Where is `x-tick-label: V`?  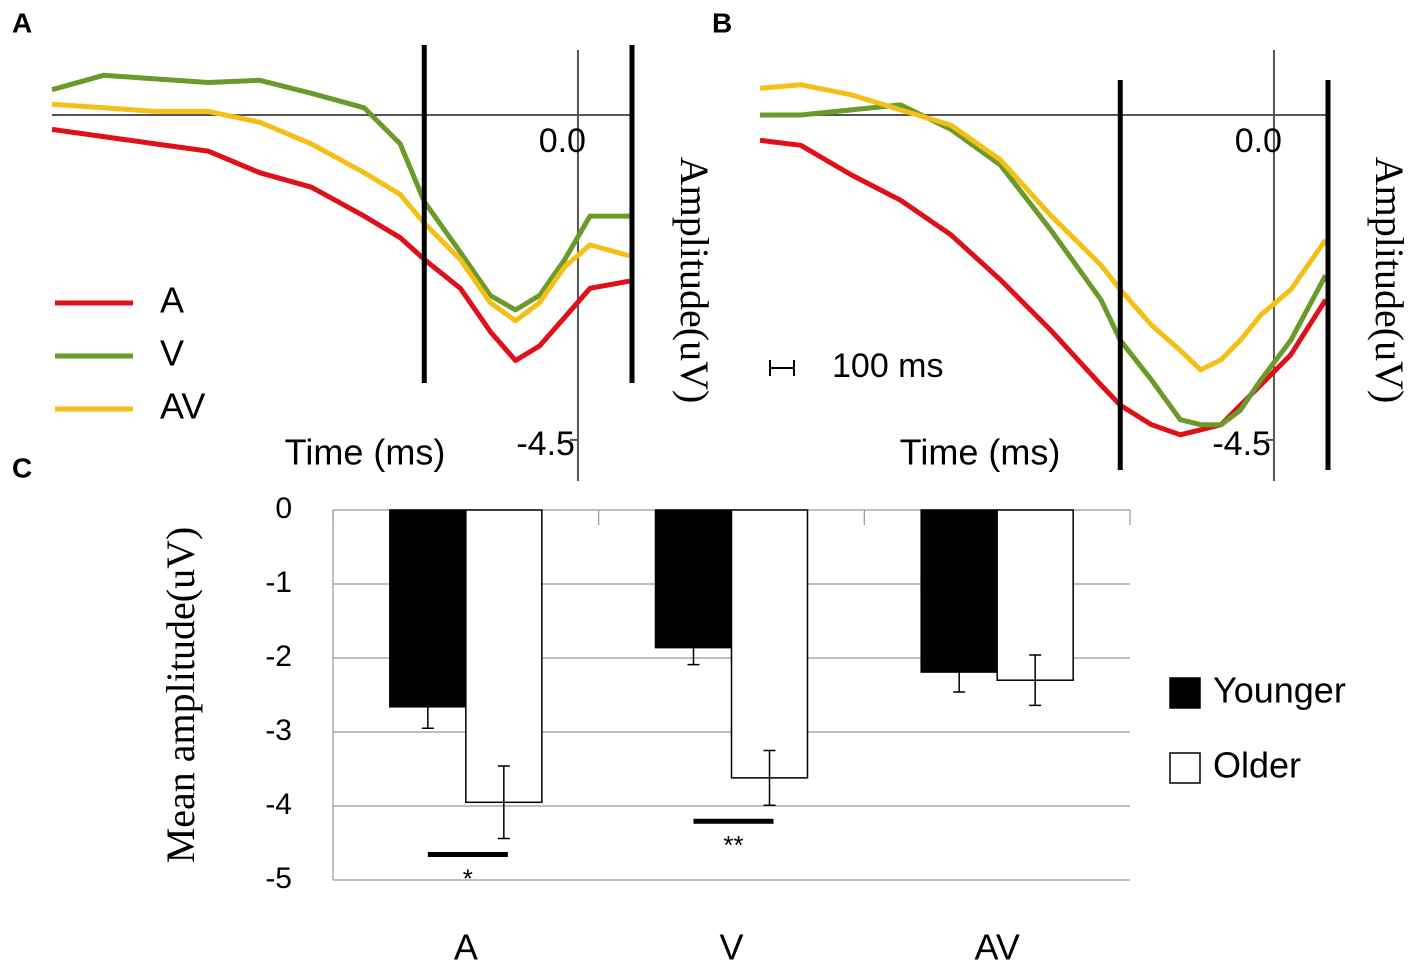
x-tick-label: V is located at coordinates (731, 947).